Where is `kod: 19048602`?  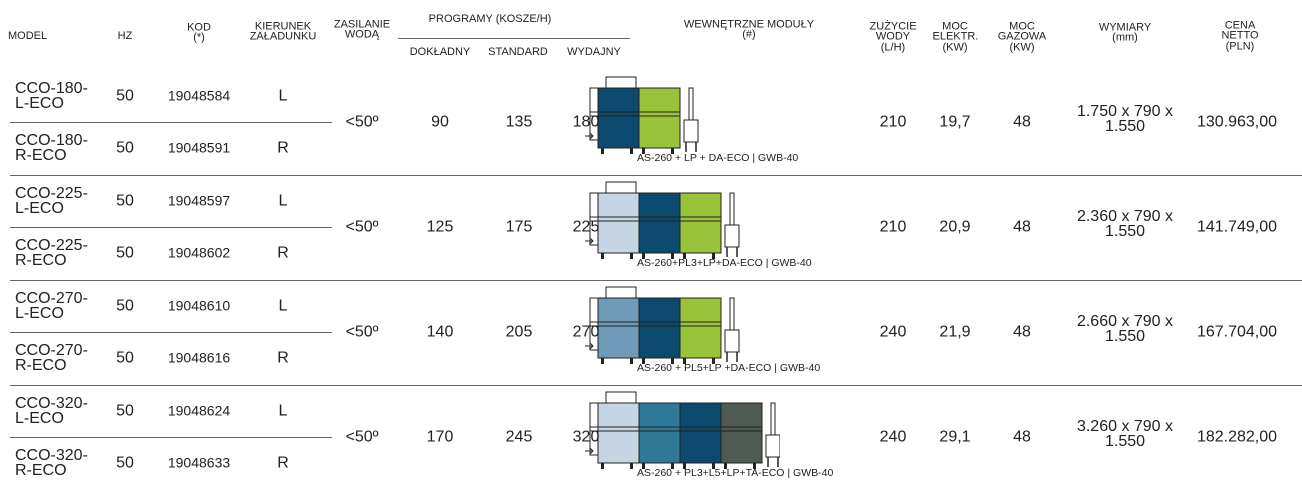 kod: 19048602 is located at coordinates (199, 252).